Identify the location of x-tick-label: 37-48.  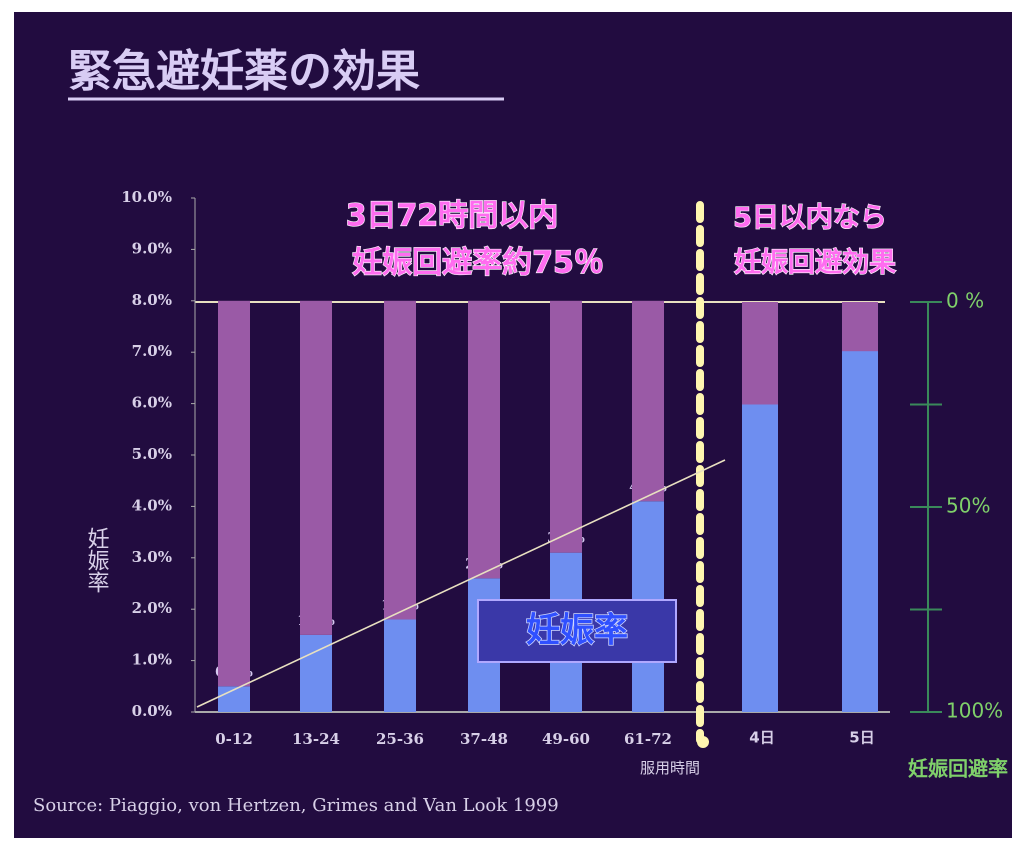
(484, 739).